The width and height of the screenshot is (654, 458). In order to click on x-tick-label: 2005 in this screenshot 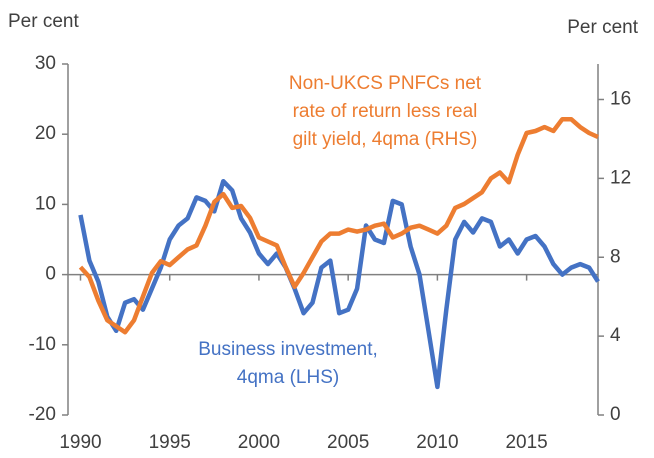, I will do `click(348, 442)`.